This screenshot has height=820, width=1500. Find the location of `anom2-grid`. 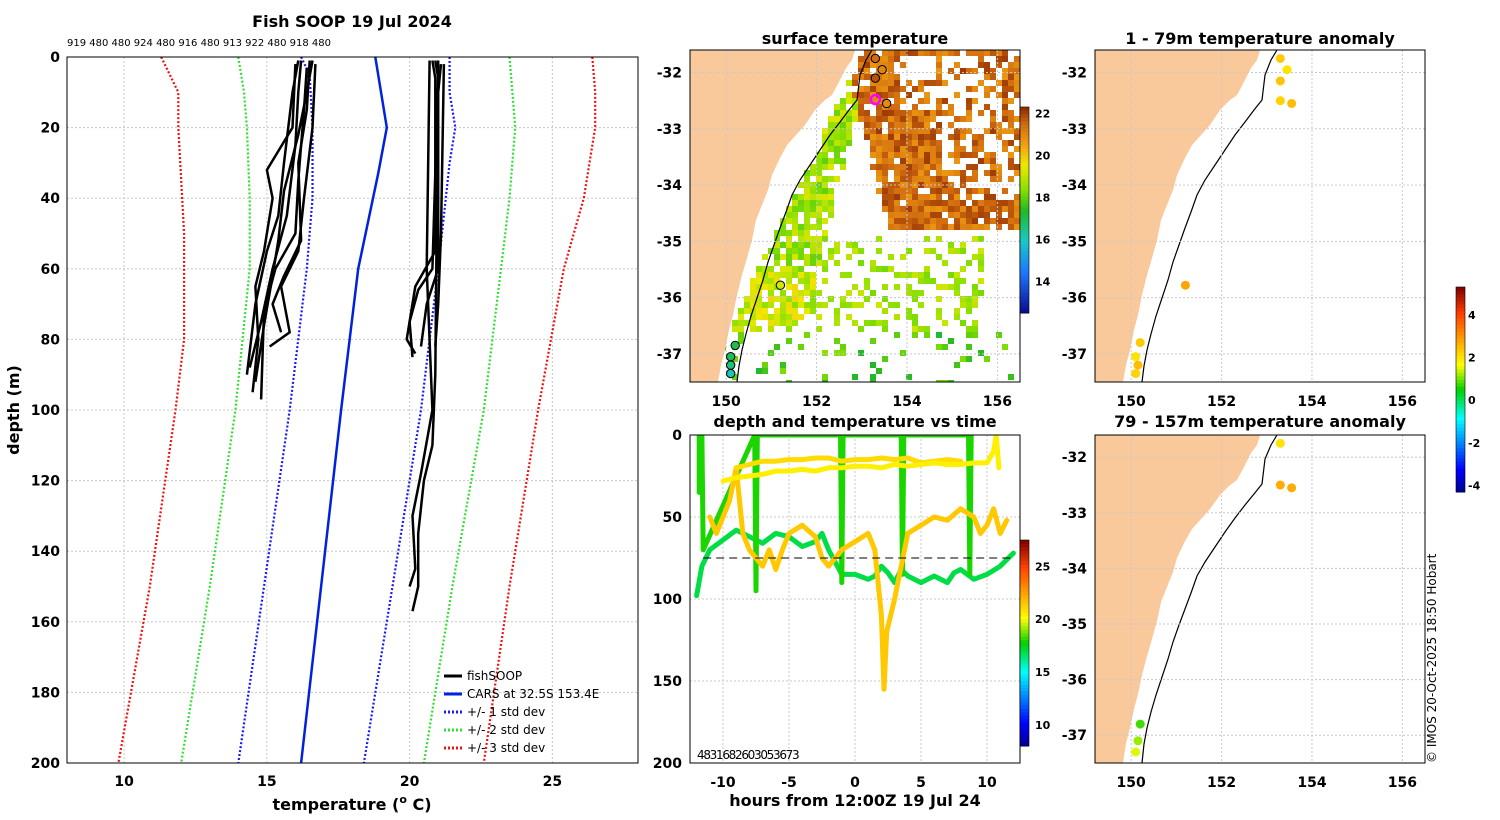

anom2-grid is located at coordinates (1260, 599).